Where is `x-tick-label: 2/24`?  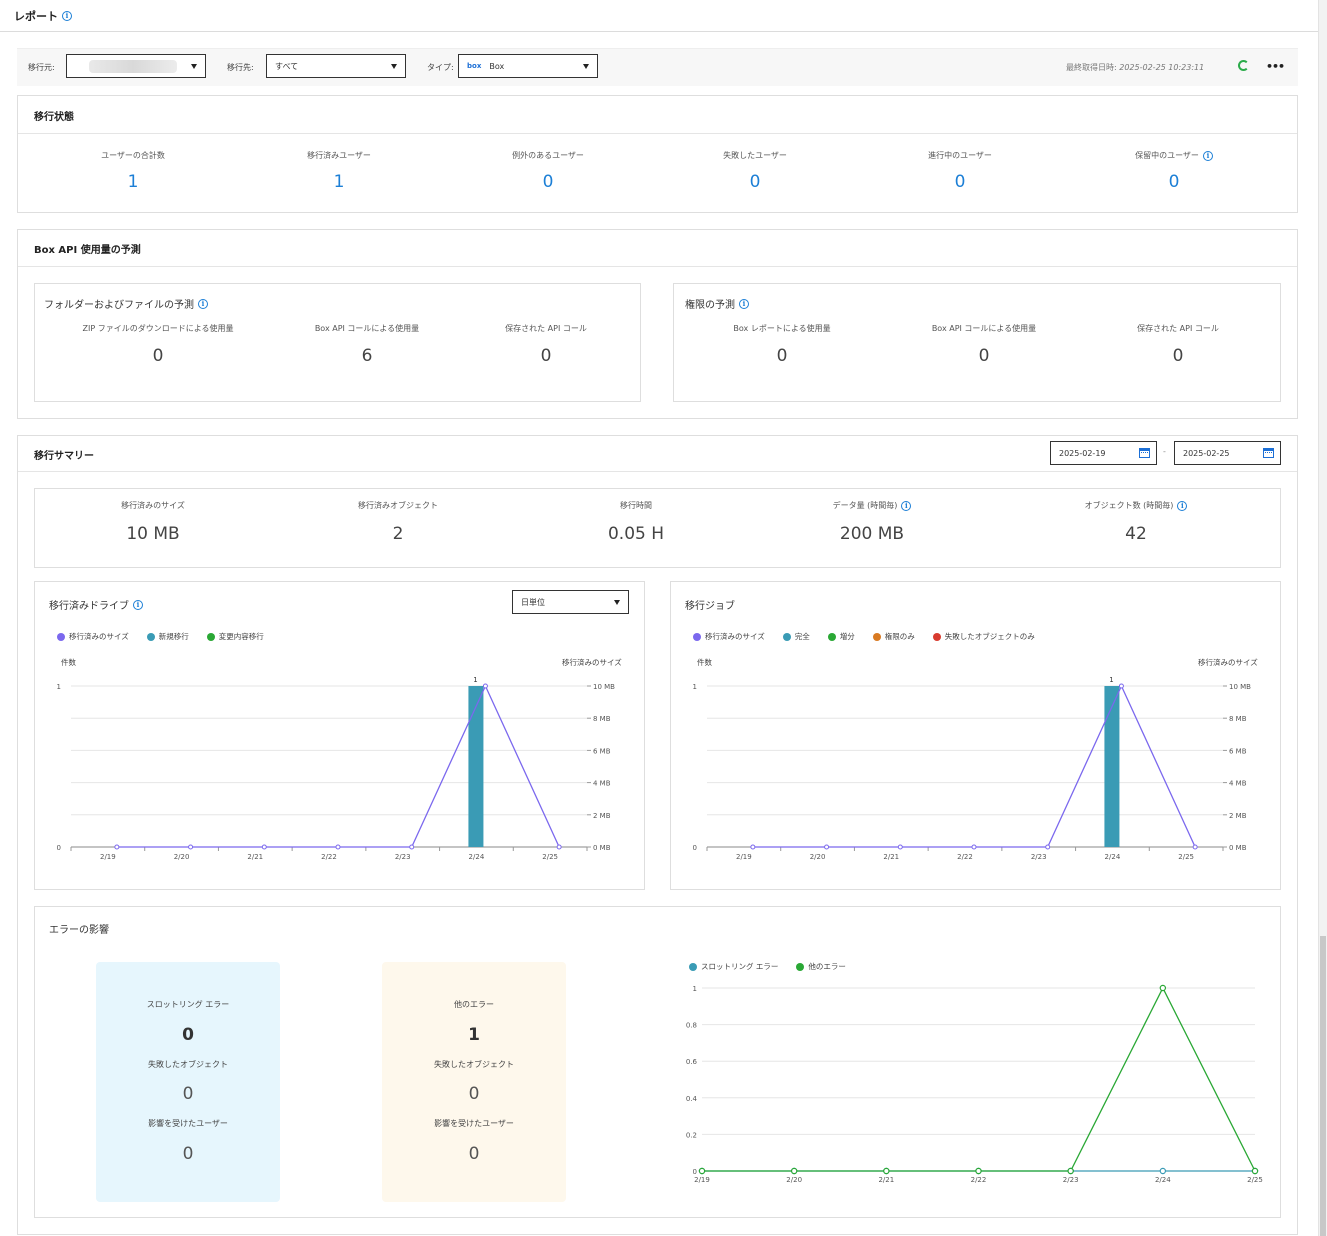 x-tick-label: 2/24 is located at coordinates (1163, 1180).